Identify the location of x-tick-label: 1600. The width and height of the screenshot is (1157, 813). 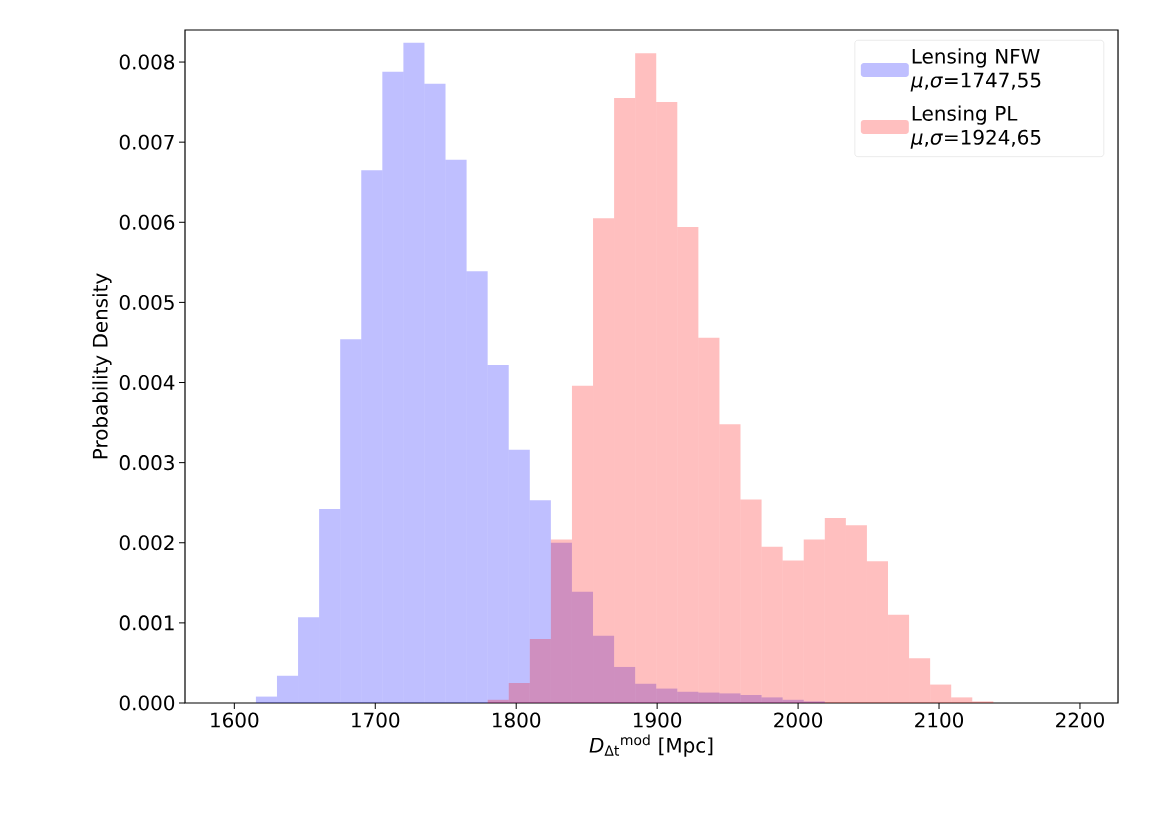
(235, 720).